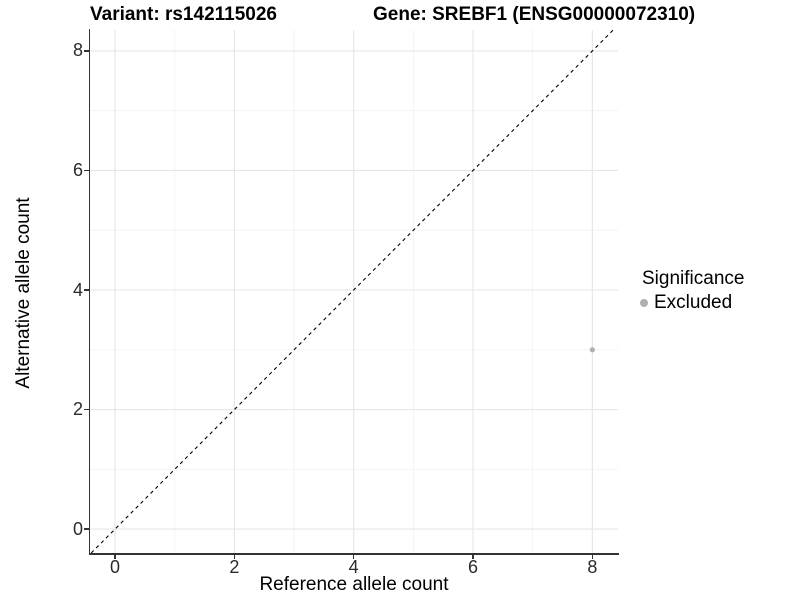 The image size is (800, 600). What do you see at coordinates (693, 302) in the screenshot?
I see `legend-item-label: Excluded` at bounding box center [693, 302].